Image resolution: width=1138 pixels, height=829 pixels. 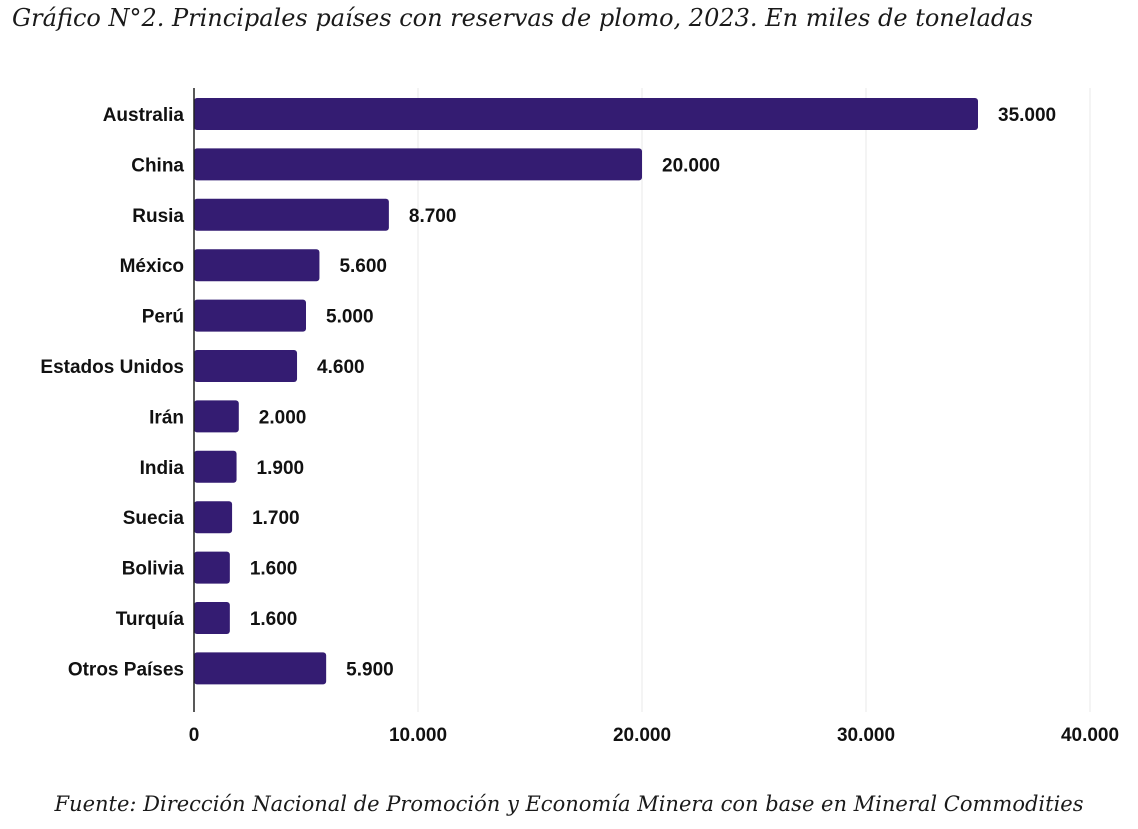 I want to click on category-label: Rusia, so click(x=158, y=216).